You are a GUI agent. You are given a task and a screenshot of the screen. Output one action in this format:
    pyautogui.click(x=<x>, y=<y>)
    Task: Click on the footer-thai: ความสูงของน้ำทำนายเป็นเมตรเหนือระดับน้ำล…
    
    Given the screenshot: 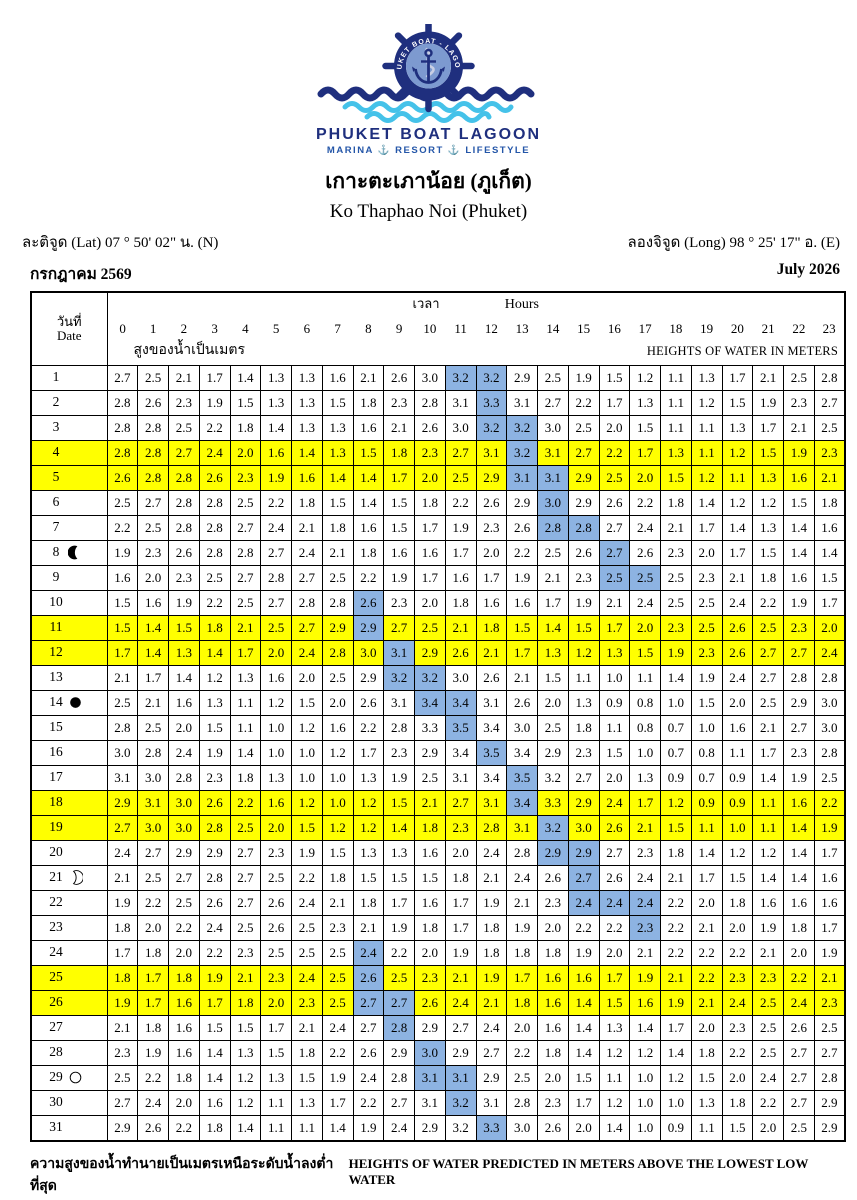 What is the action you would take?
    pyautogui.click(x=182, y=1175)
    